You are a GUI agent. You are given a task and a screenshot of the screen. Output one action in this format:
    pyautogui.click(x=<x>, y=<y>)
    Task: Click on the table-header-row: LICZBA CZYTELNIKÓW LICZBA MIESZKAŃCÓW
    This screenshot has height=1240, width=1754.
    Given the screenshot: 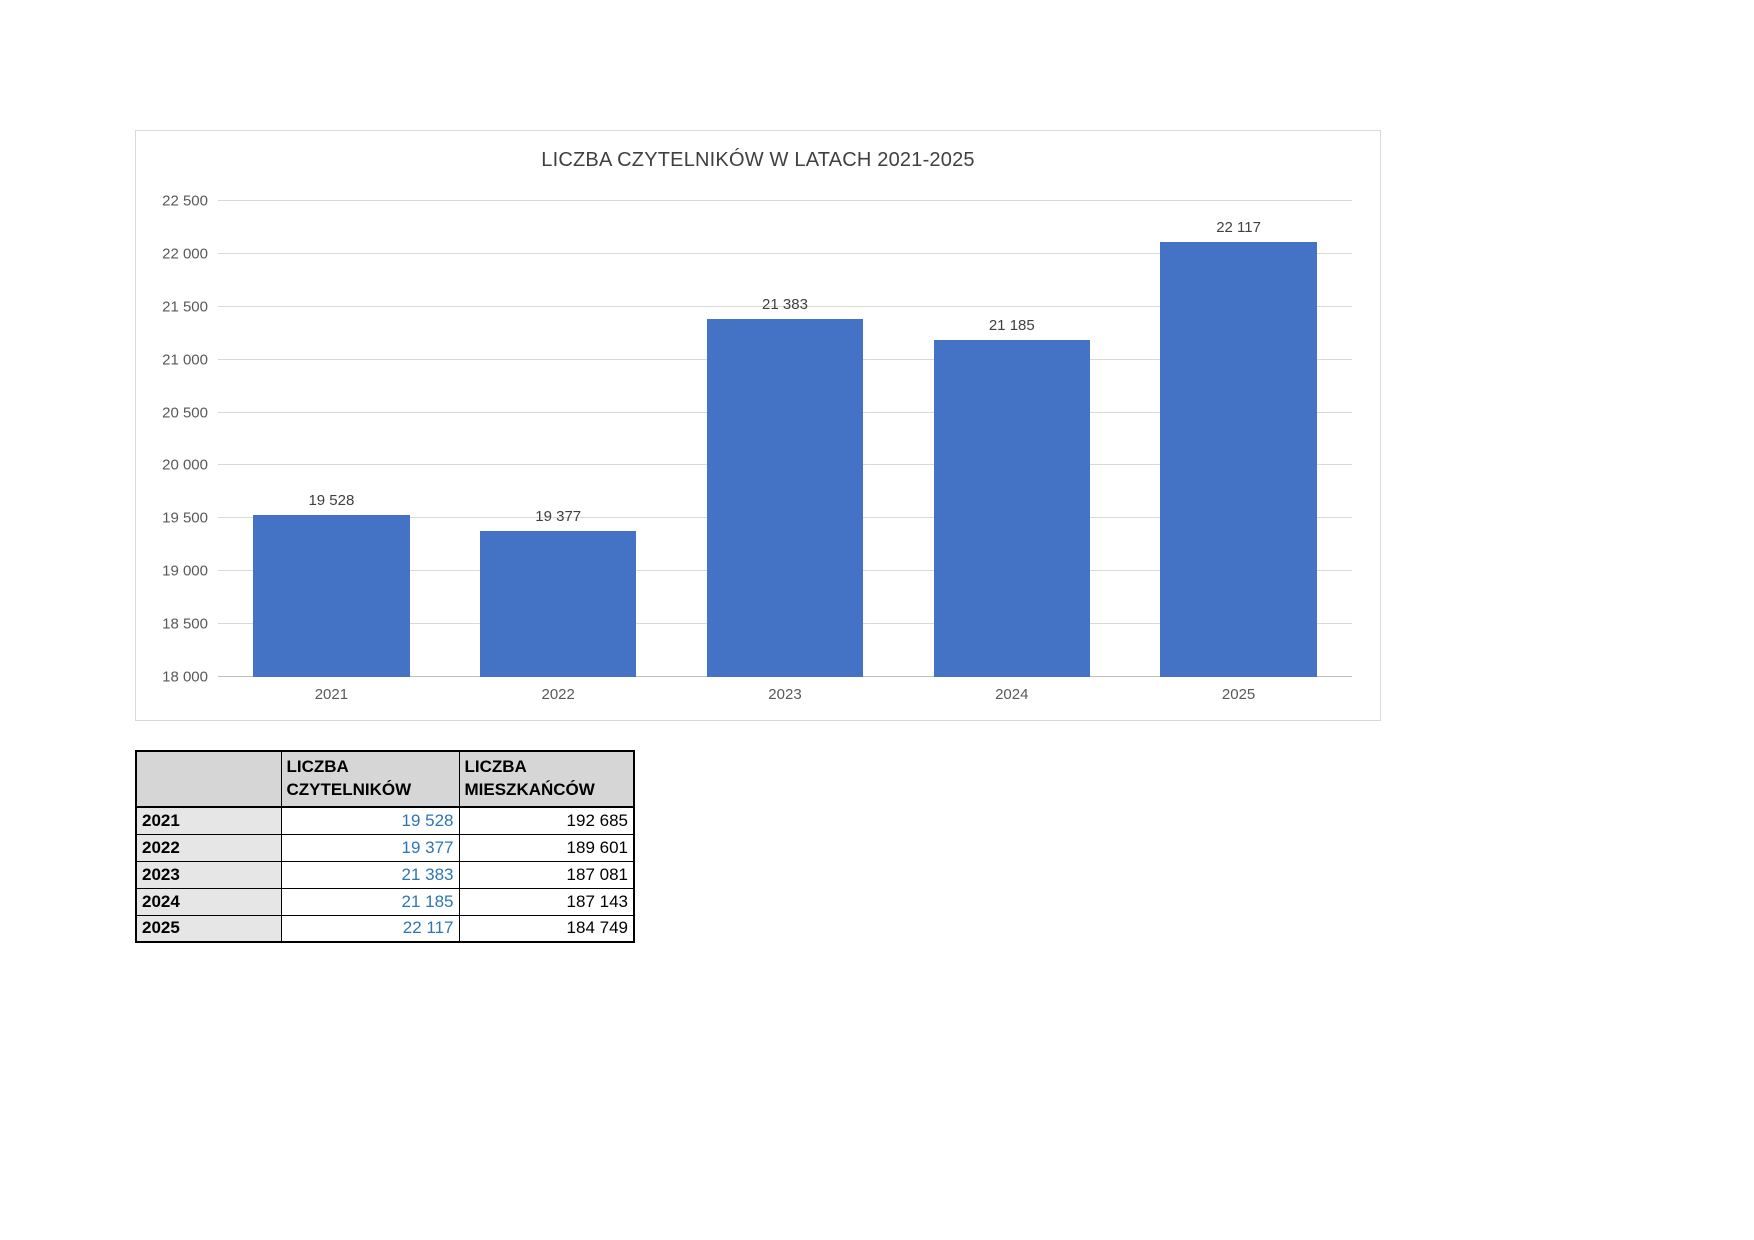 What is the action you would take?
    pyautogui.click(x=385, y=779)
    